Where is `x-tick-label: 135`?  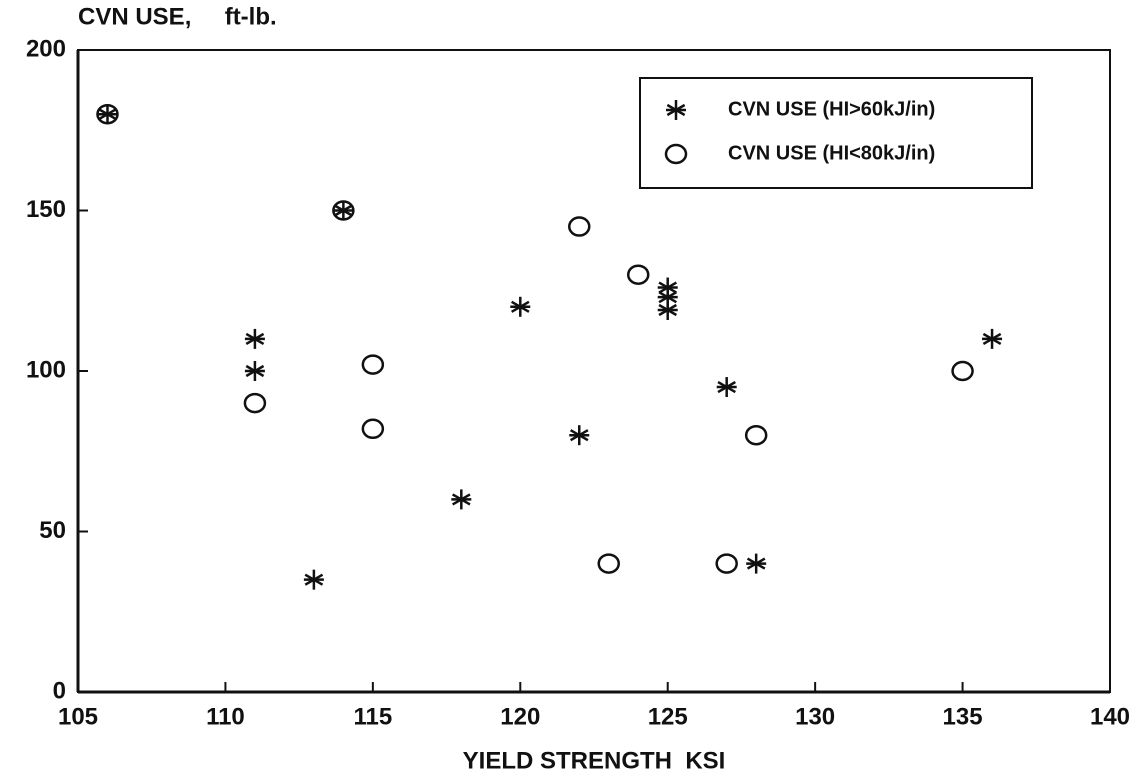 x-tick-label: 135 is located at coordinates (963, 716).